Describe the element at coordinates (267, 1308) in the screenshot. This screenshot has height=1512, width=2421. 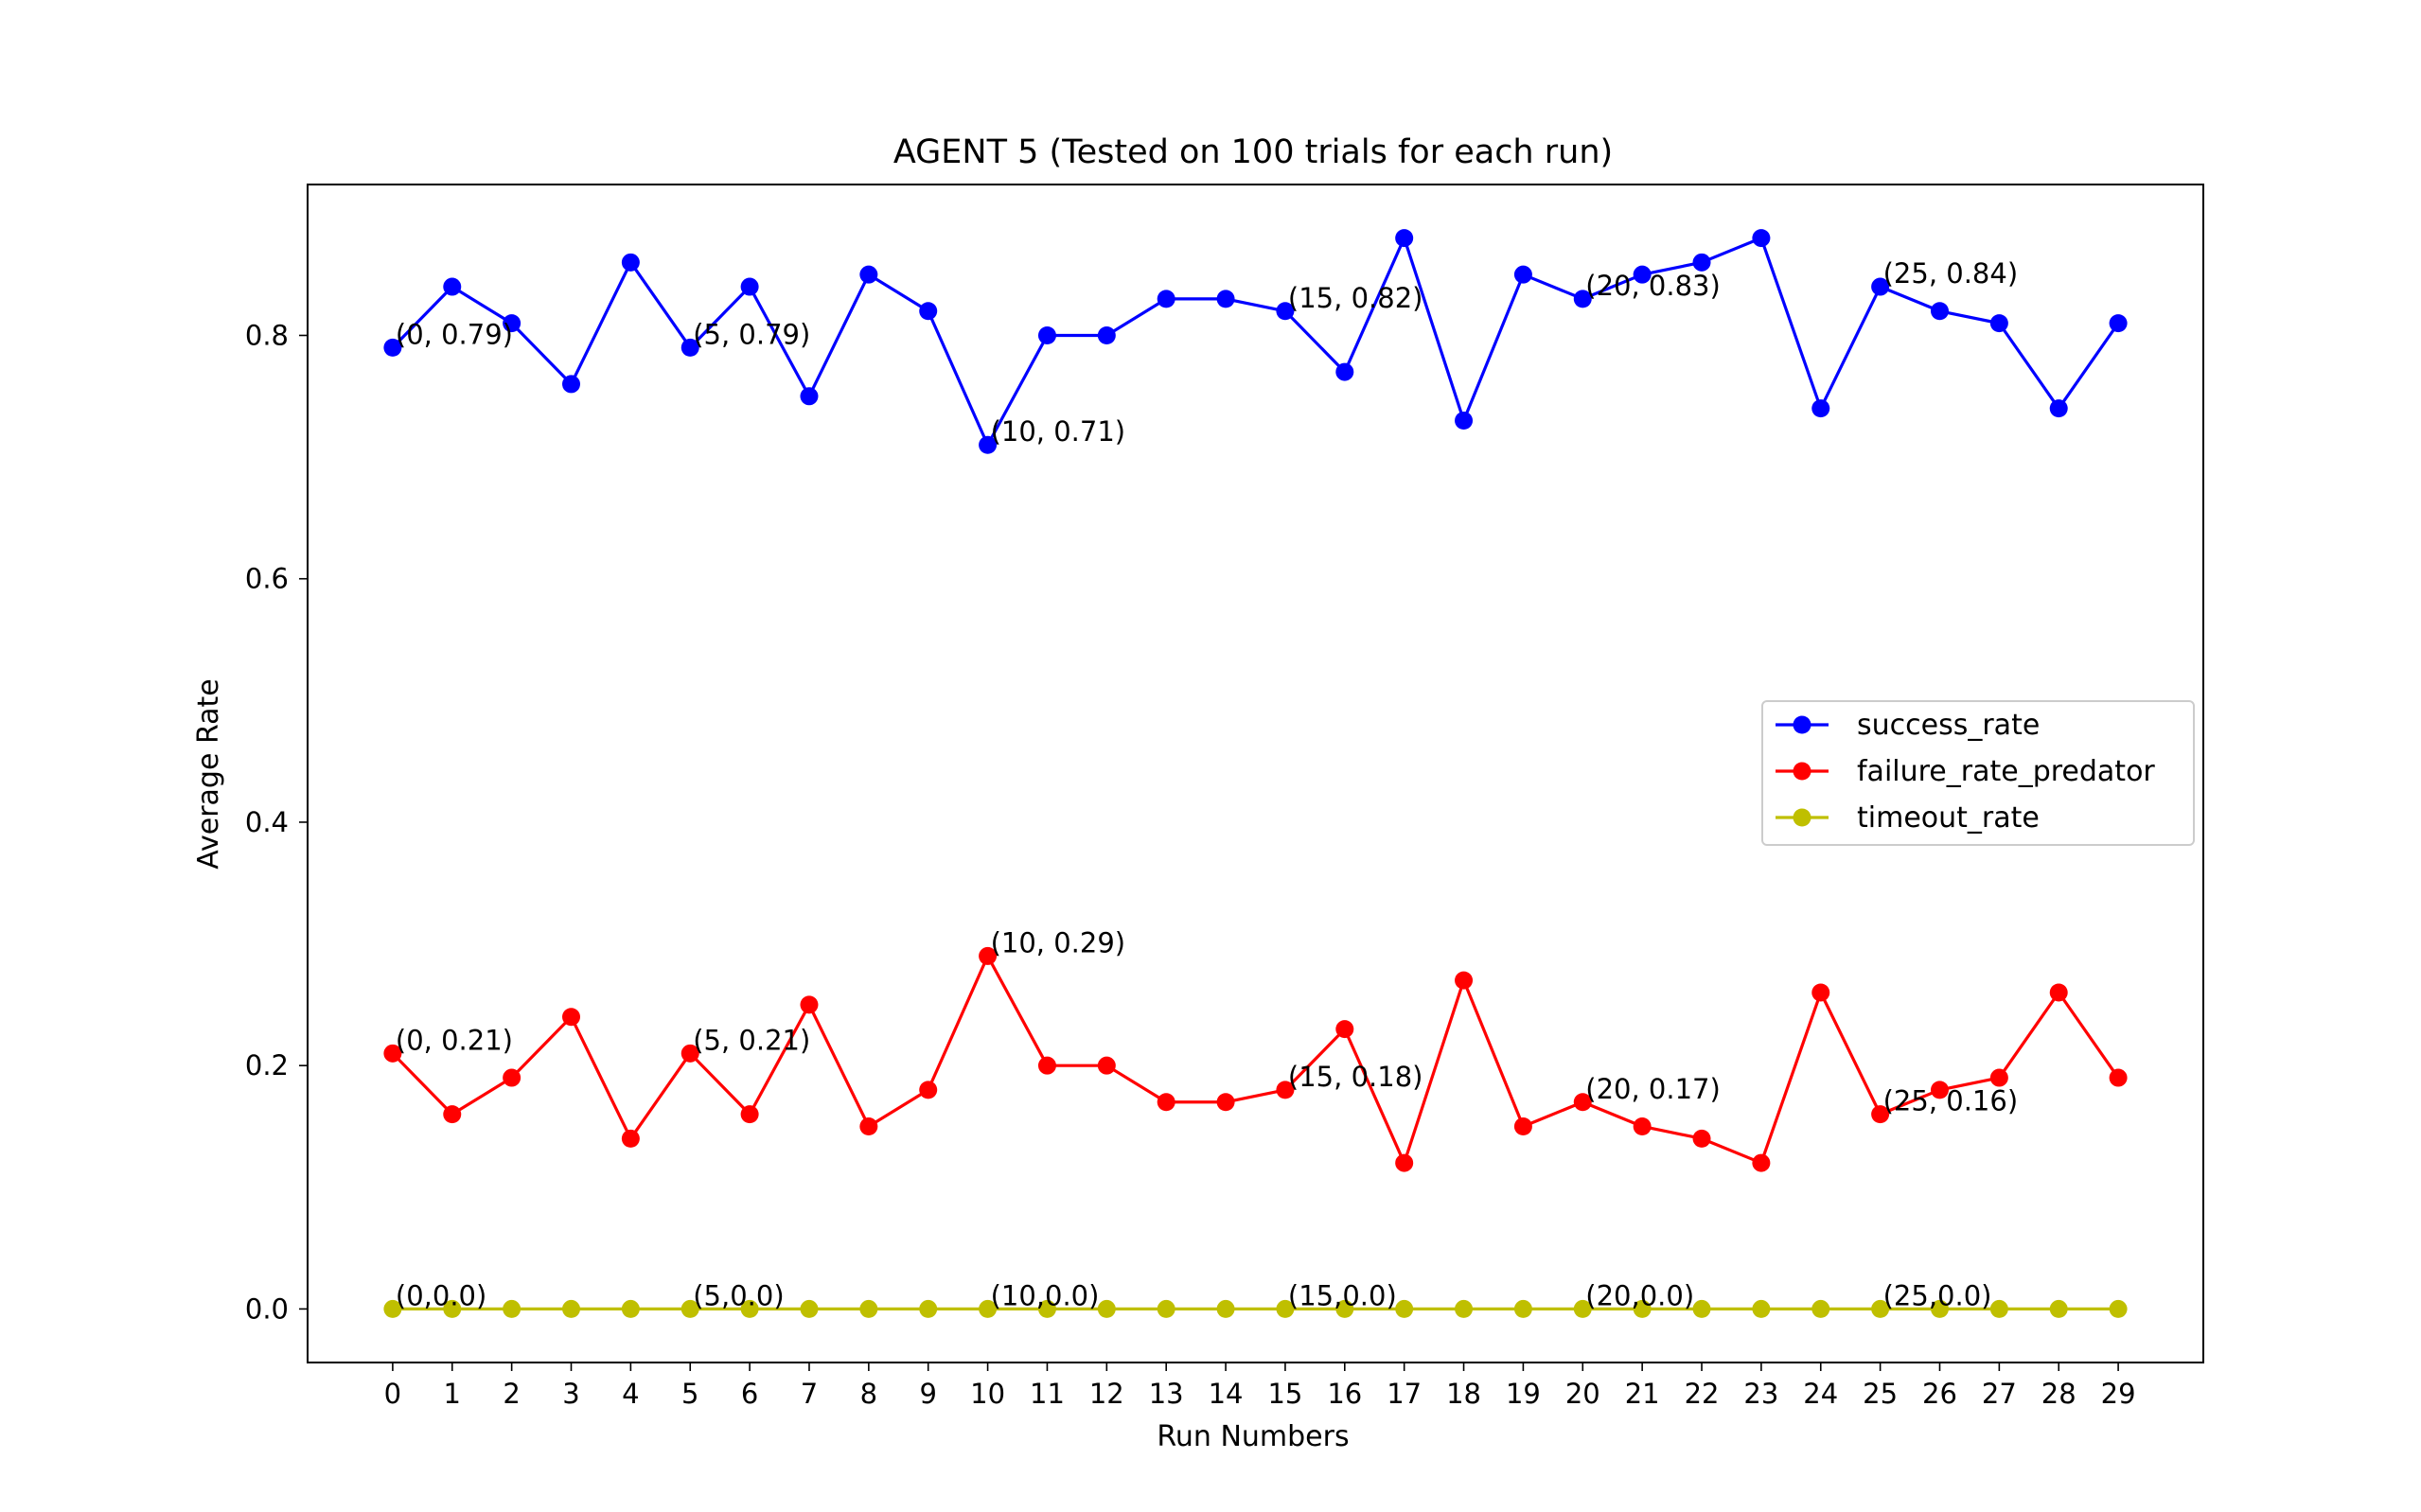
I see `y-tick-label: 0.0` at that location.